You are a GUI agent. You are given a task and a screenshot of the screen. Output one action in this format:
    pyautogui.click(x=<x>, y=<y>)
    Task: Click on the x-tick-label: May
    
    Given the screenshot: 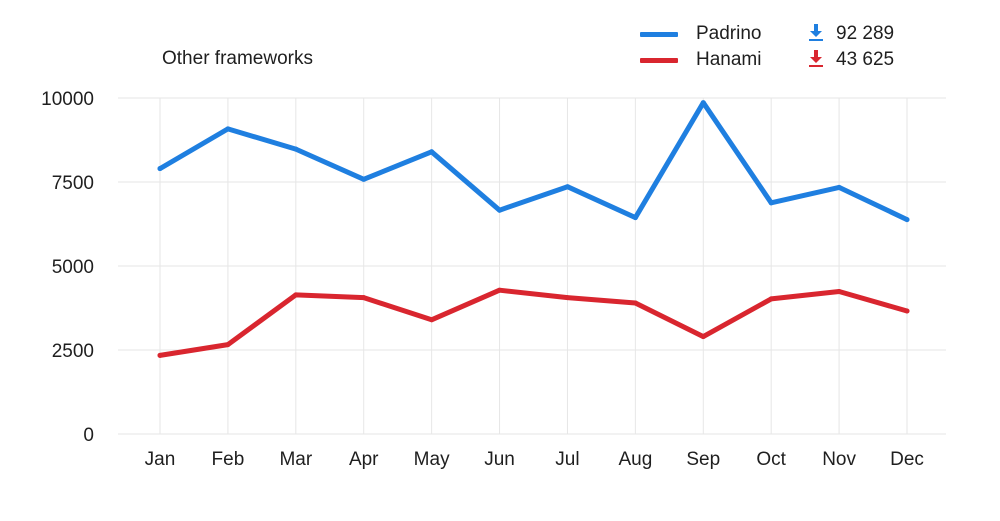 What is the action you would take?
    pyautogui.click(x=432, y=459)
    